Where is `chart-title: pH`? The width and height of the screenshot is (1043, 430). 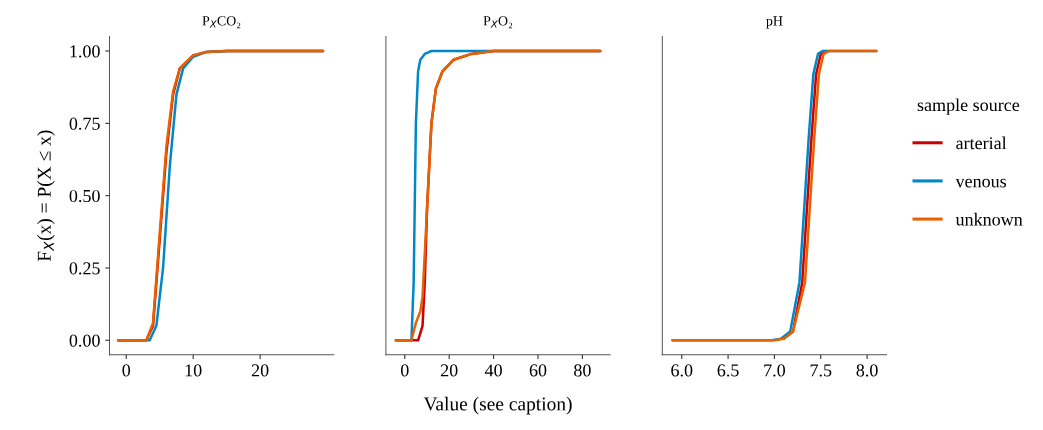
chart-title: pH is located at coordinates (774, 22).